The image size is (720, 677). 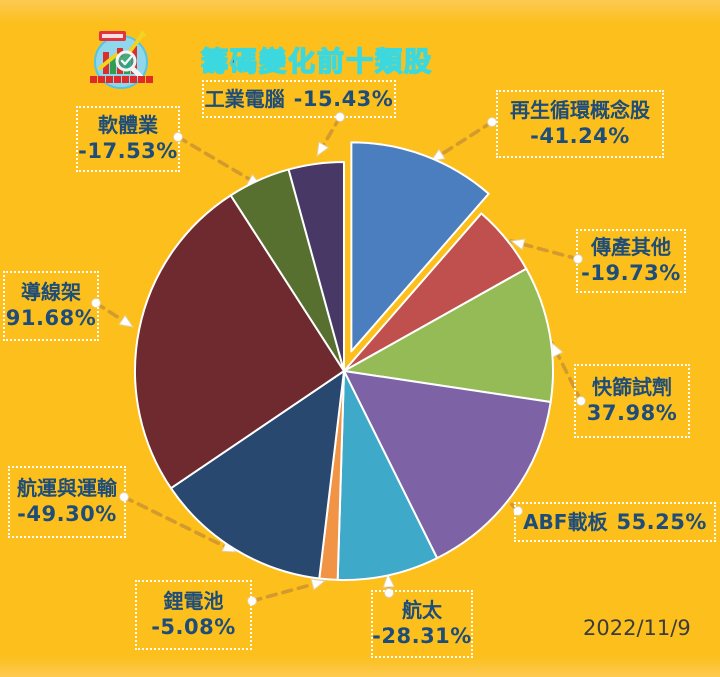 I want to click on callout-lithium-battery: 鋰電池 -5.08%, so click(x=193, y=615).